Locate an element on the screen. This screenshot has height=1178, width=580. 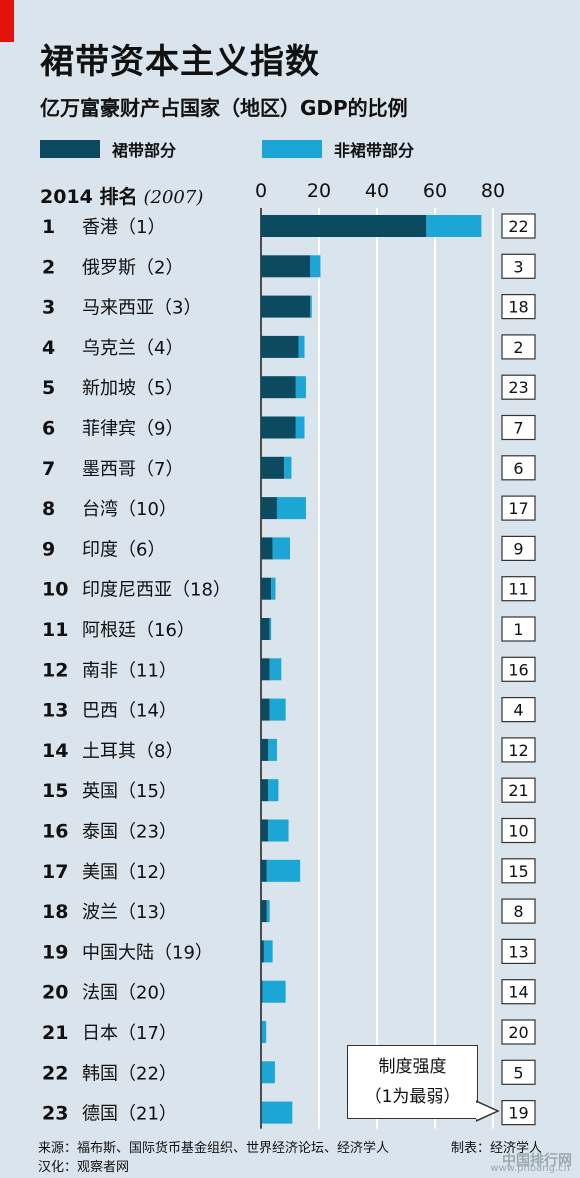
country-label: 中国大陆（19） is located at coordinates (147, 952).